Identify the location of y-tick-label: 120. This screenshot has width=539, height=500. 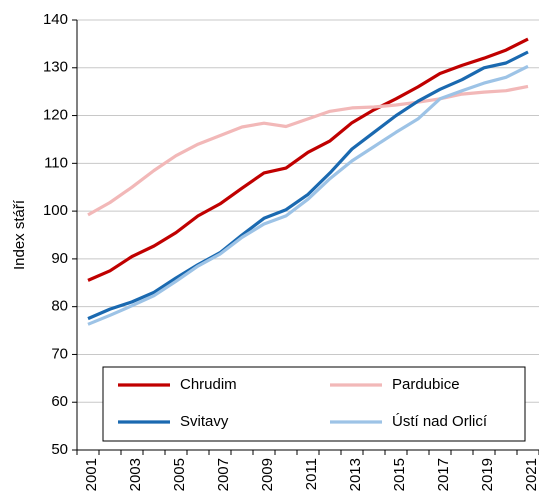
(55, 115).